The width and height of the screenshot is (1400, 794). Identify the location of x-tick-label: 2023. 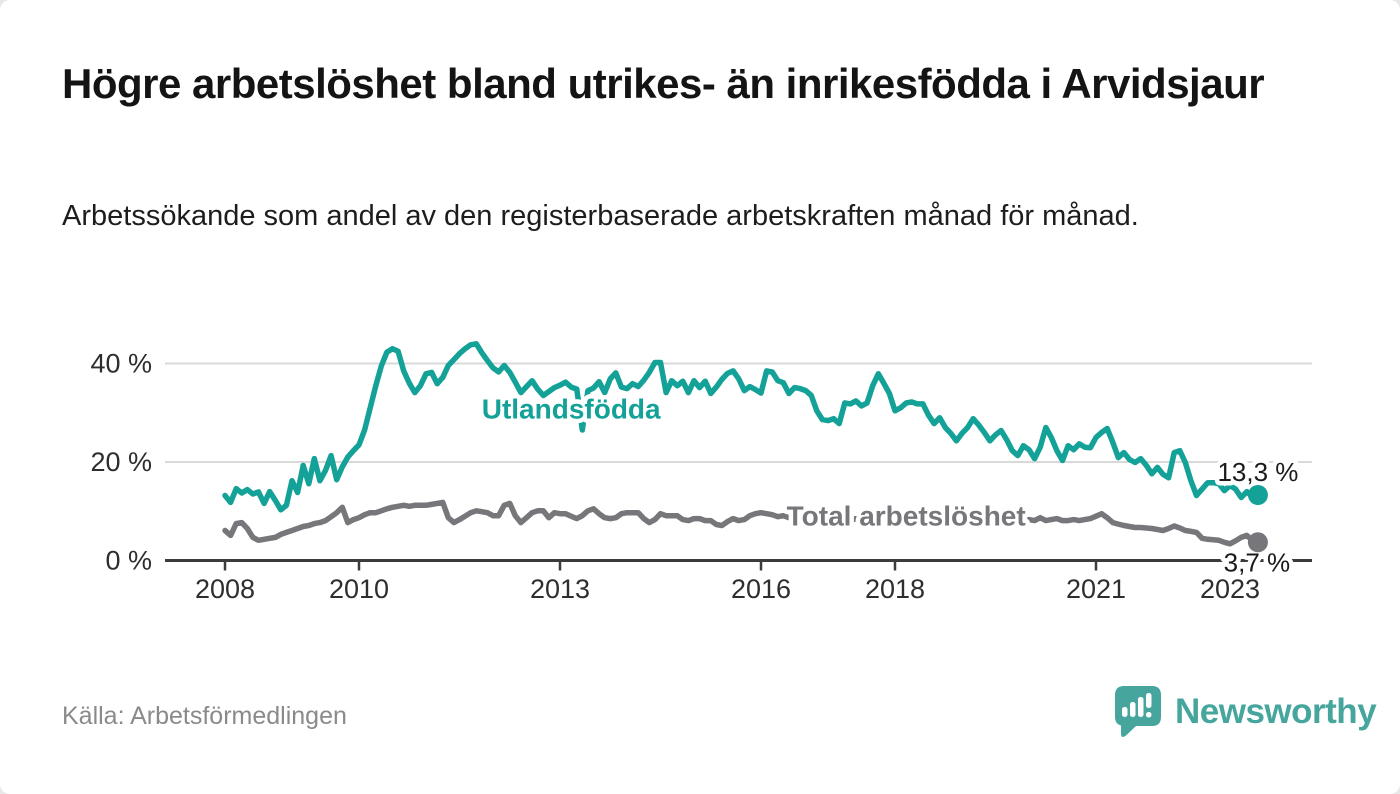
(1230, 589).